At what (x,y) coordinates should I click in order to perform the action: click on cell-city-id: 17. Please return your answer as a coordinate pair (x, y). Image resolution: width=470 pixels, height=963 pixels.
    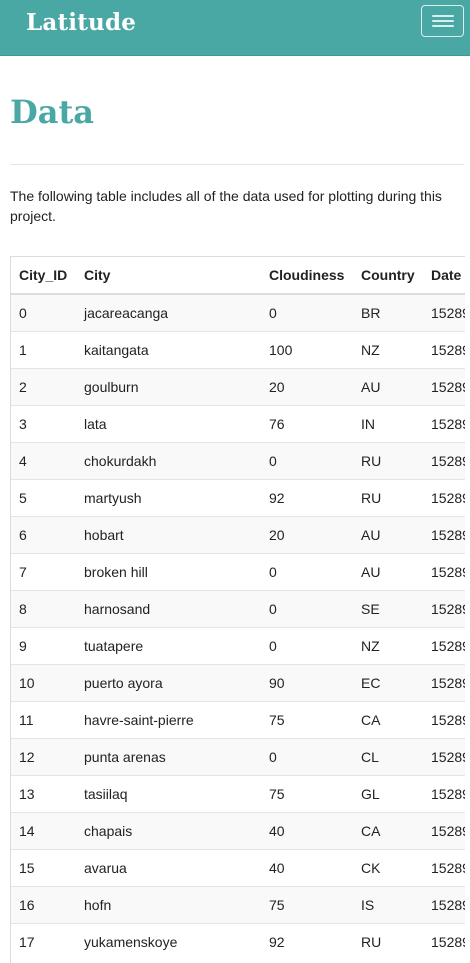
    Looking at the image, I should click on (43, 941).